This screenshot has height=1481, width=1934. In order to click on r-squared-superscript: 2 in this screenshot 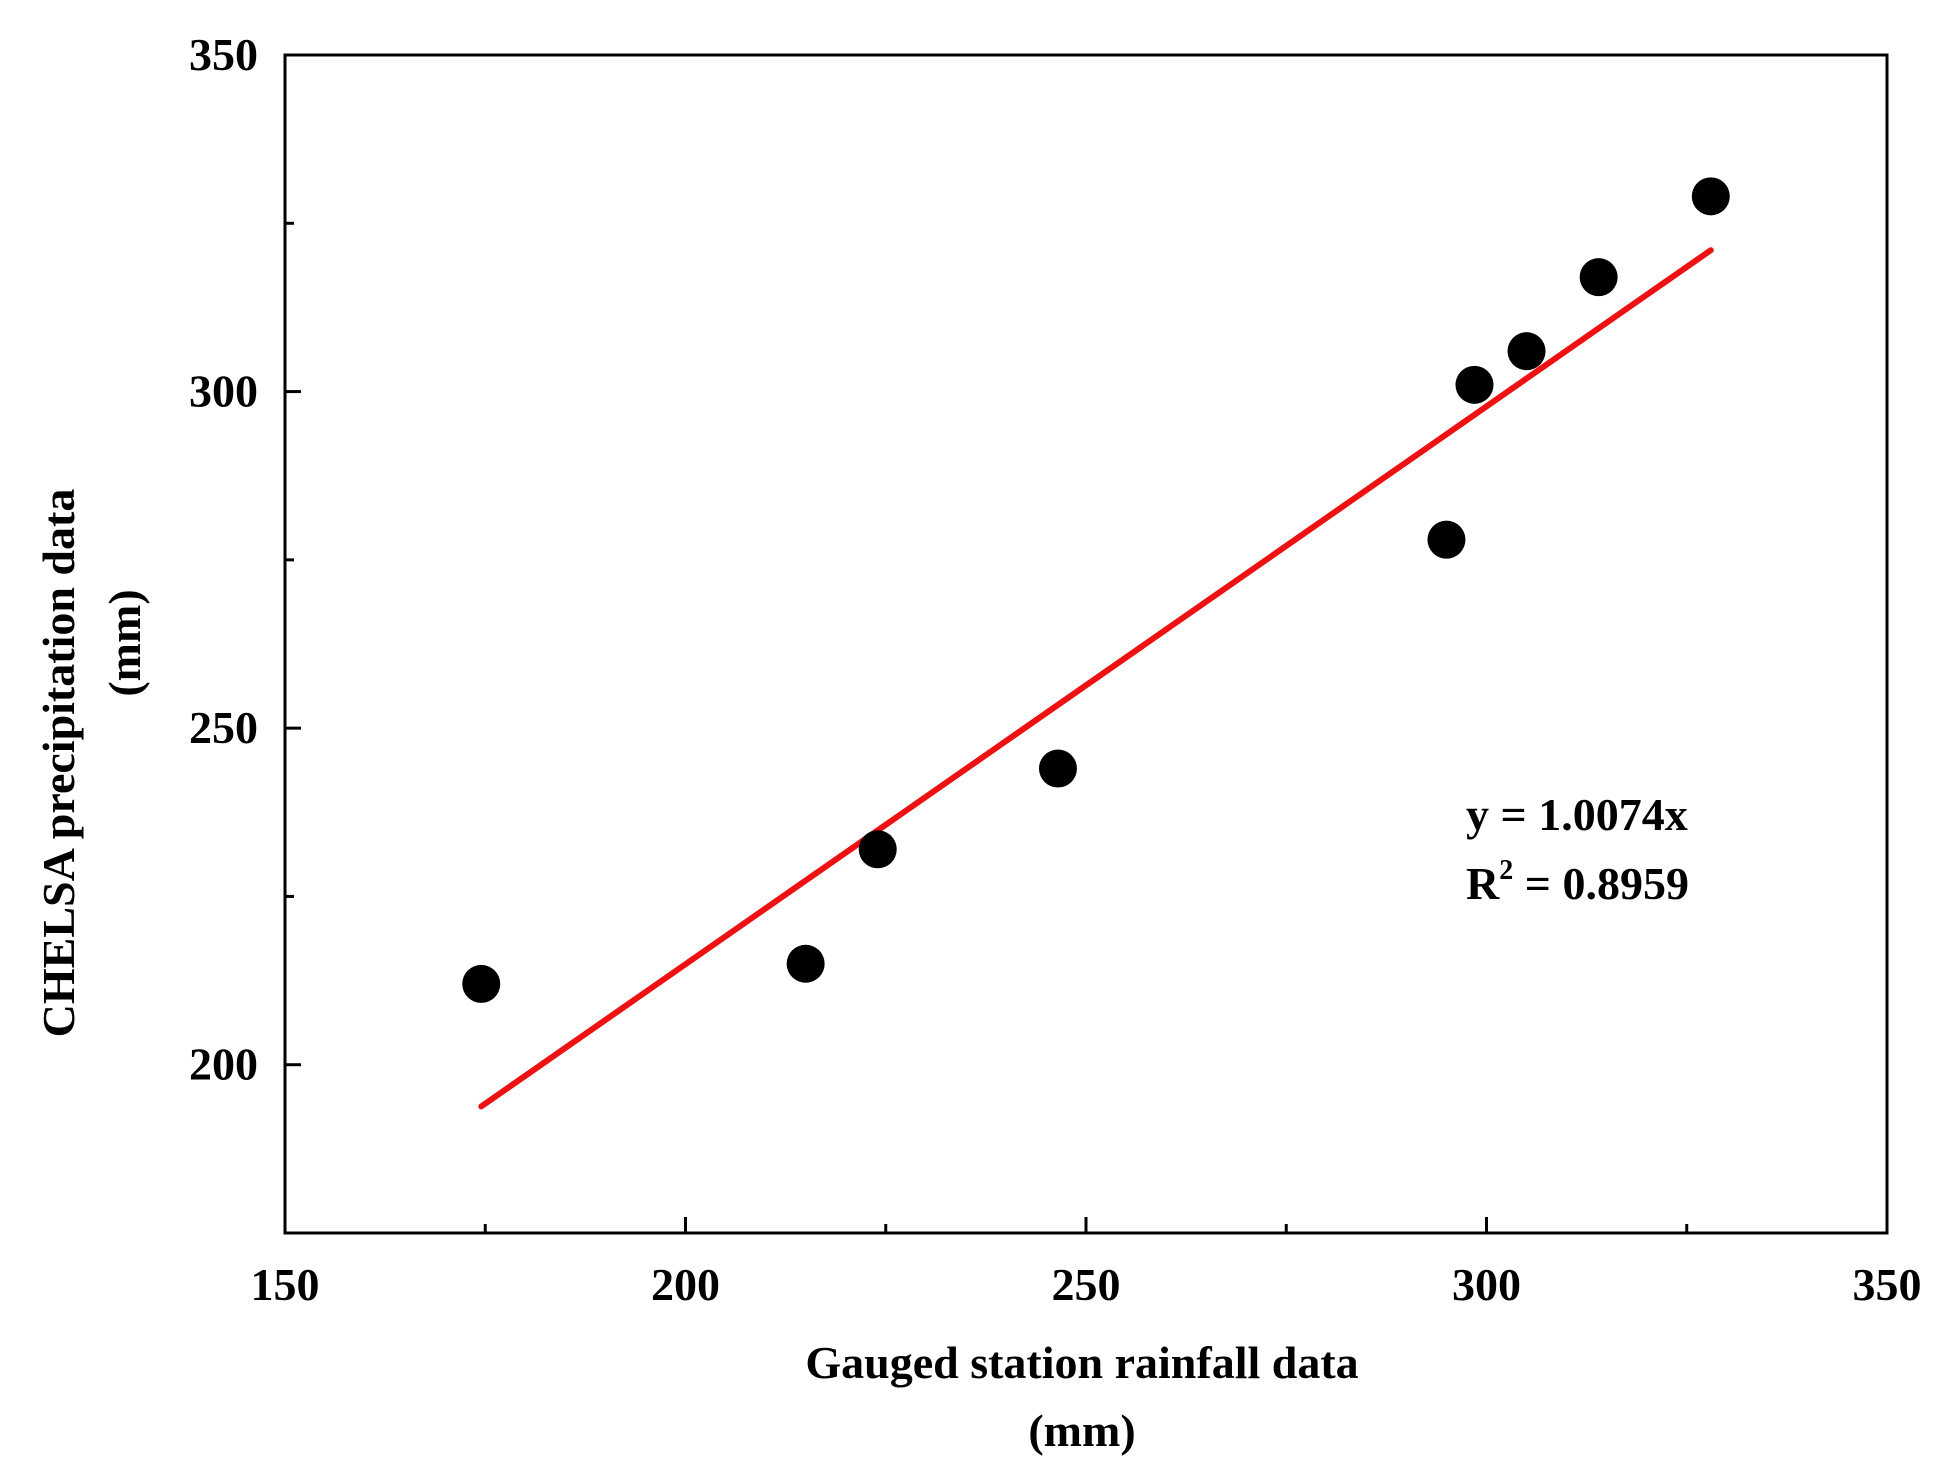, I will do `click(1506, 870)`.